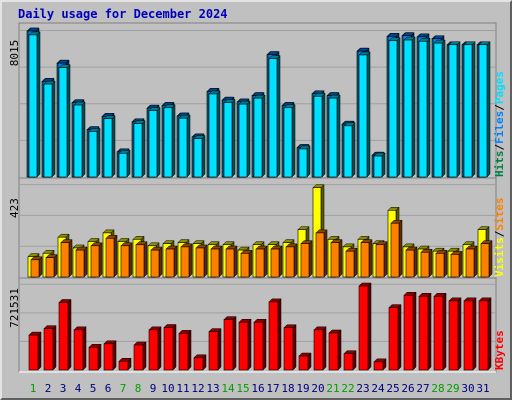 Image resolution: width=512 pixels, height=400 pixels. What do you see at coordinates (197, 388) in the screenshot?
I see `day-label-12: 12` at bounding box center [197, 388].